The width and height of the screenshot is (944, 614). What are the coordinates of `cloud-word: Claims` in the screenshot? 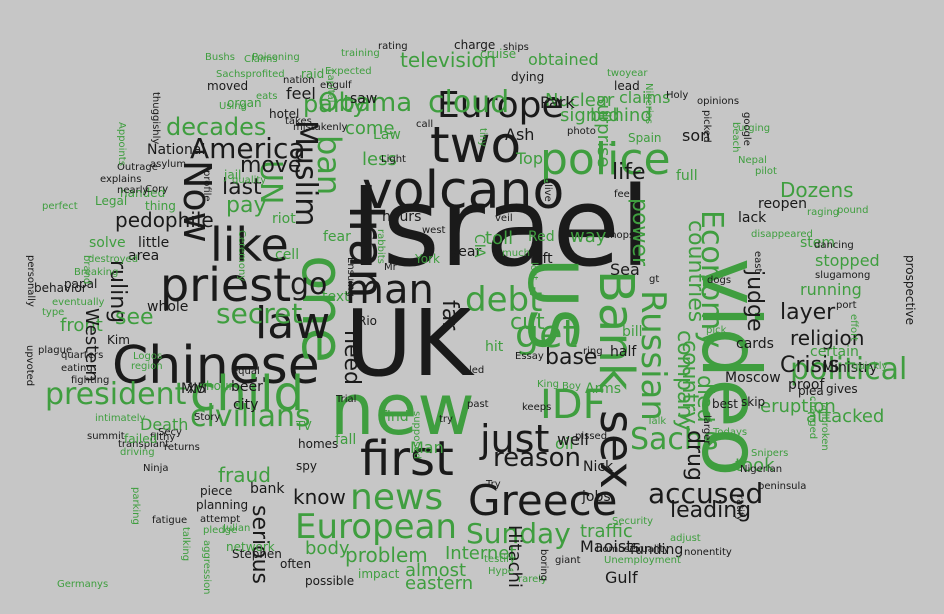 It's located at (261, 59).